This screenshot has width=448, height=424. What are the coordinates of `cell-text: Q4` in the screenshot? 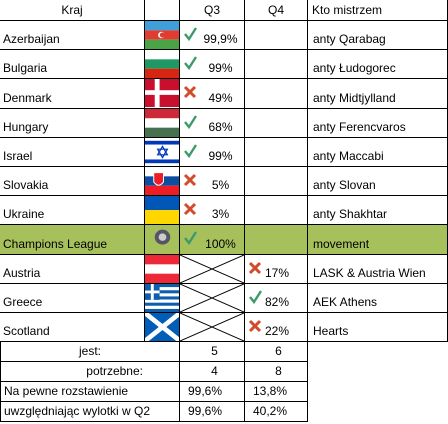 It's located at (275, 10).